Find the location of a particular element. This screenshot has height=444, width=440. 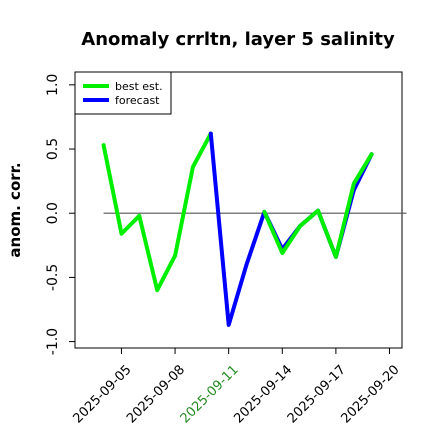

y-axis-label: anom. corr. is located at coordinates (15, 209).